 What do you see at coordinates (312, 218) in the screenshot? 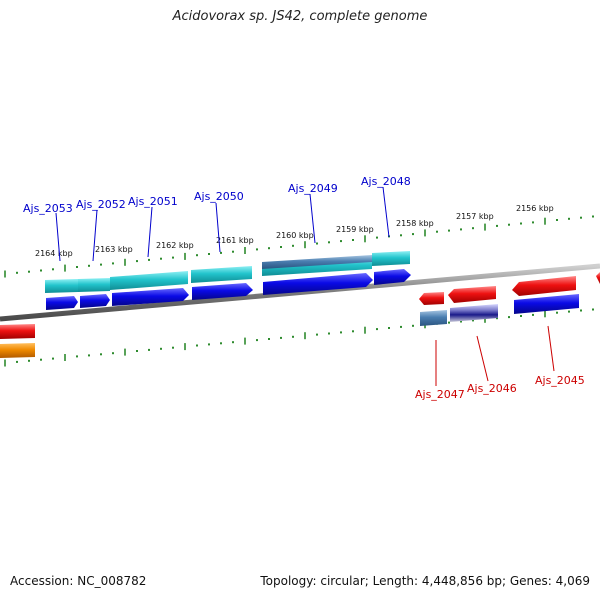
I see `leader-ajs-2049` at bounding box center [312, 218].